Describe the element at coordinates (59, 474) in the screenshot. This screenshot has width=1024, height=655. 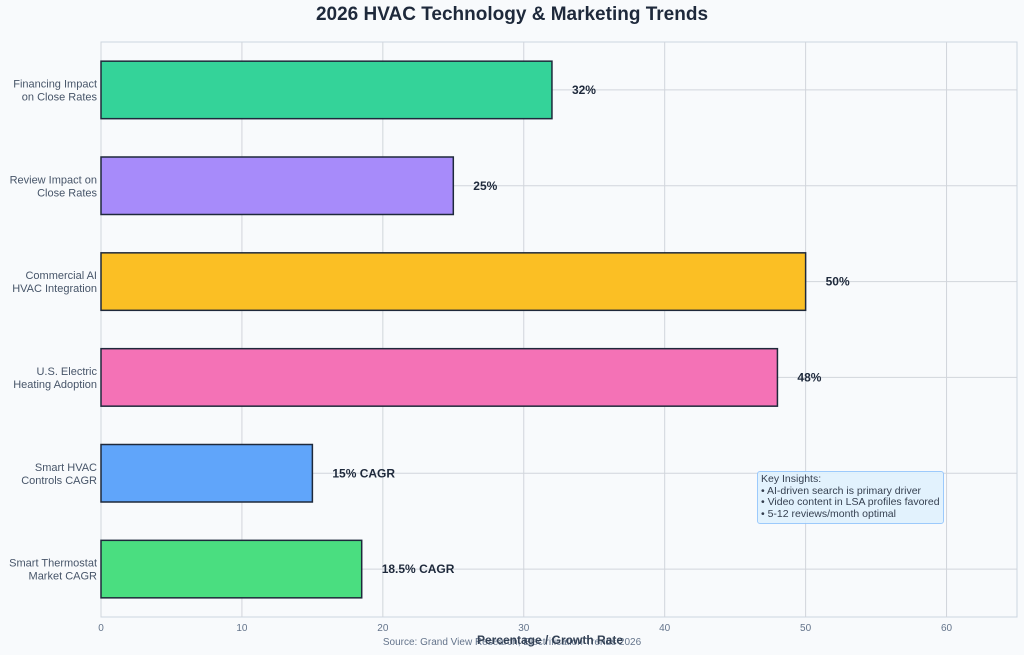
I see `y-tick-label: Smart HVAC Controls CAGR` at that location.